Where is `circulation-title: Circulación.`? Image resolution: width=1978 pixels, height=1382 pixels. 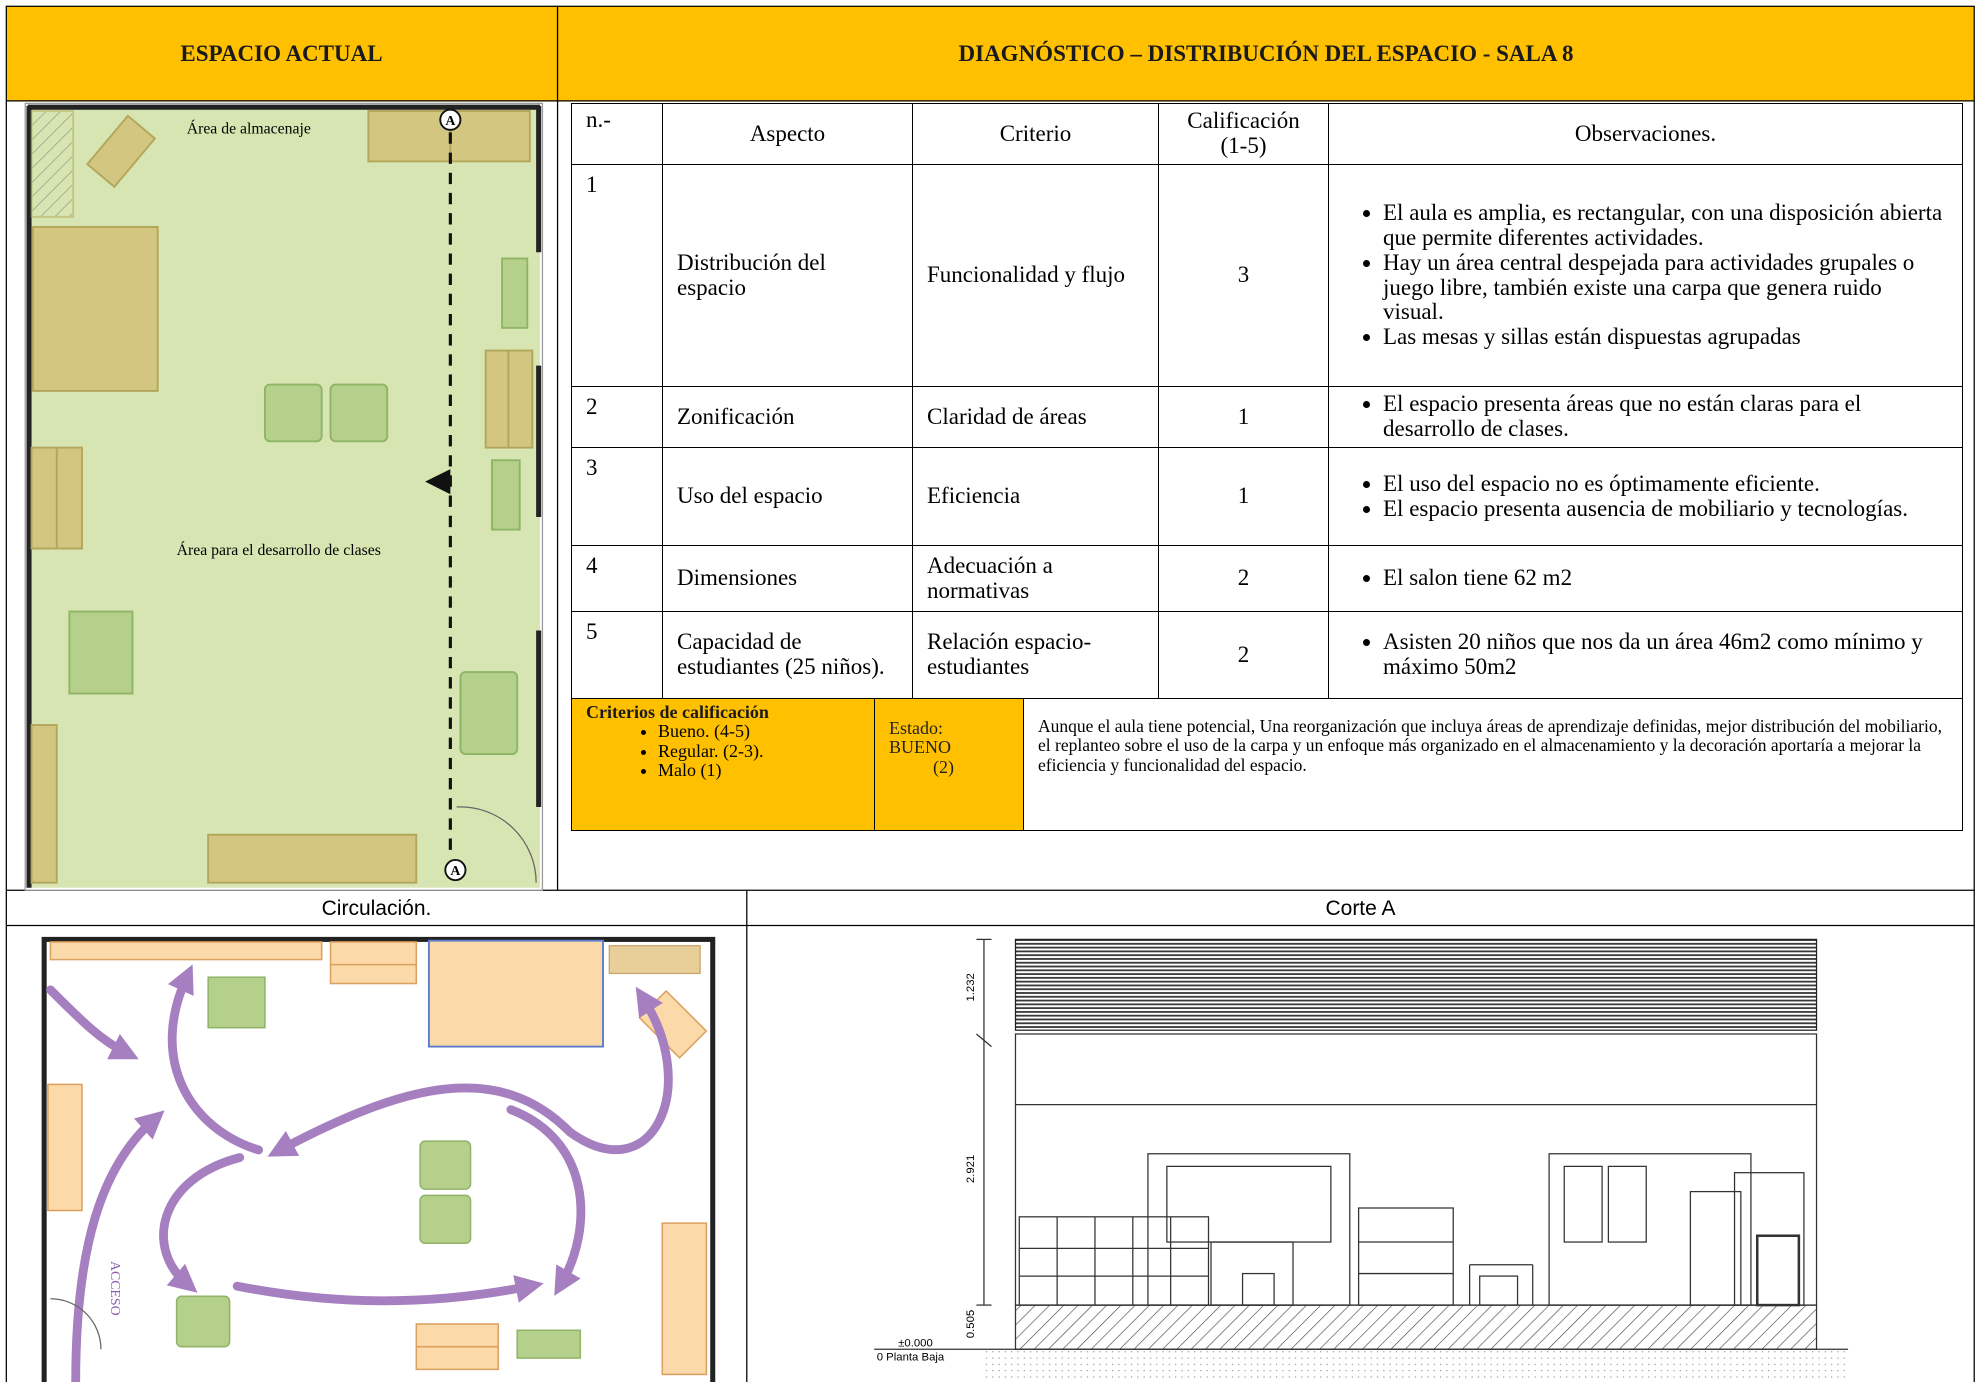 circulation-title: Circulación. is located at coordinates (376, 908).